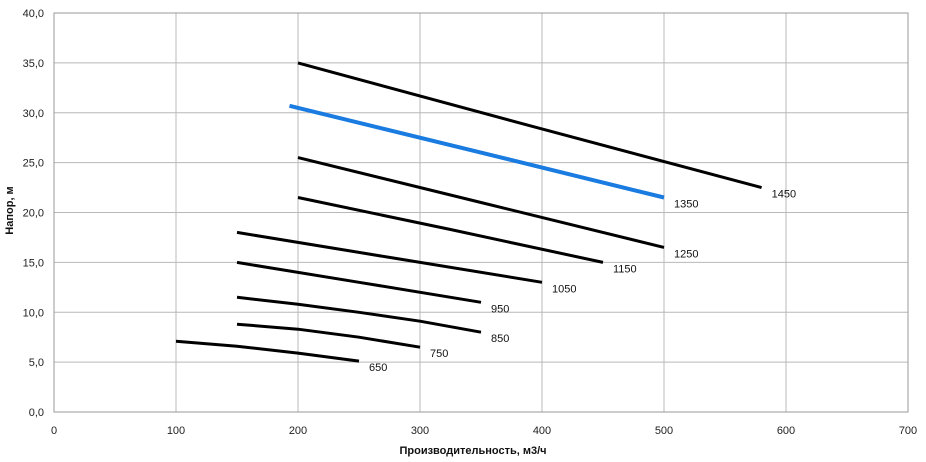 This screenshot has height=462, width=926. What do you see at coordinates (625, 269) in the screenshot?
I see `curve-label-1150: 1150` at bounding box center [625, 269].